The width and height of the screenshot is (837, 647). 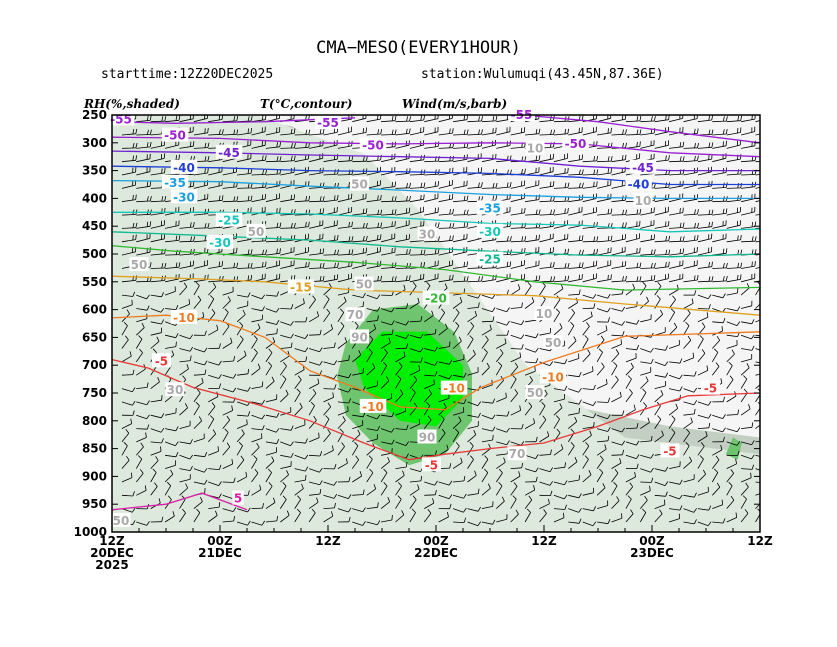 What do you see at coordinates (436, 268) in the screenshot?
I see `t-contour--20-8` at bounding box center [436, 268].